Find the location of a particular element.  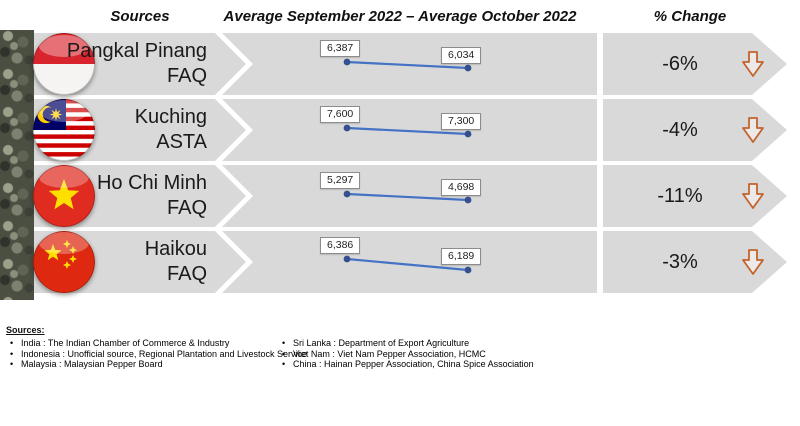

column-header-sources: Sources is located at coordinates (140, 16).